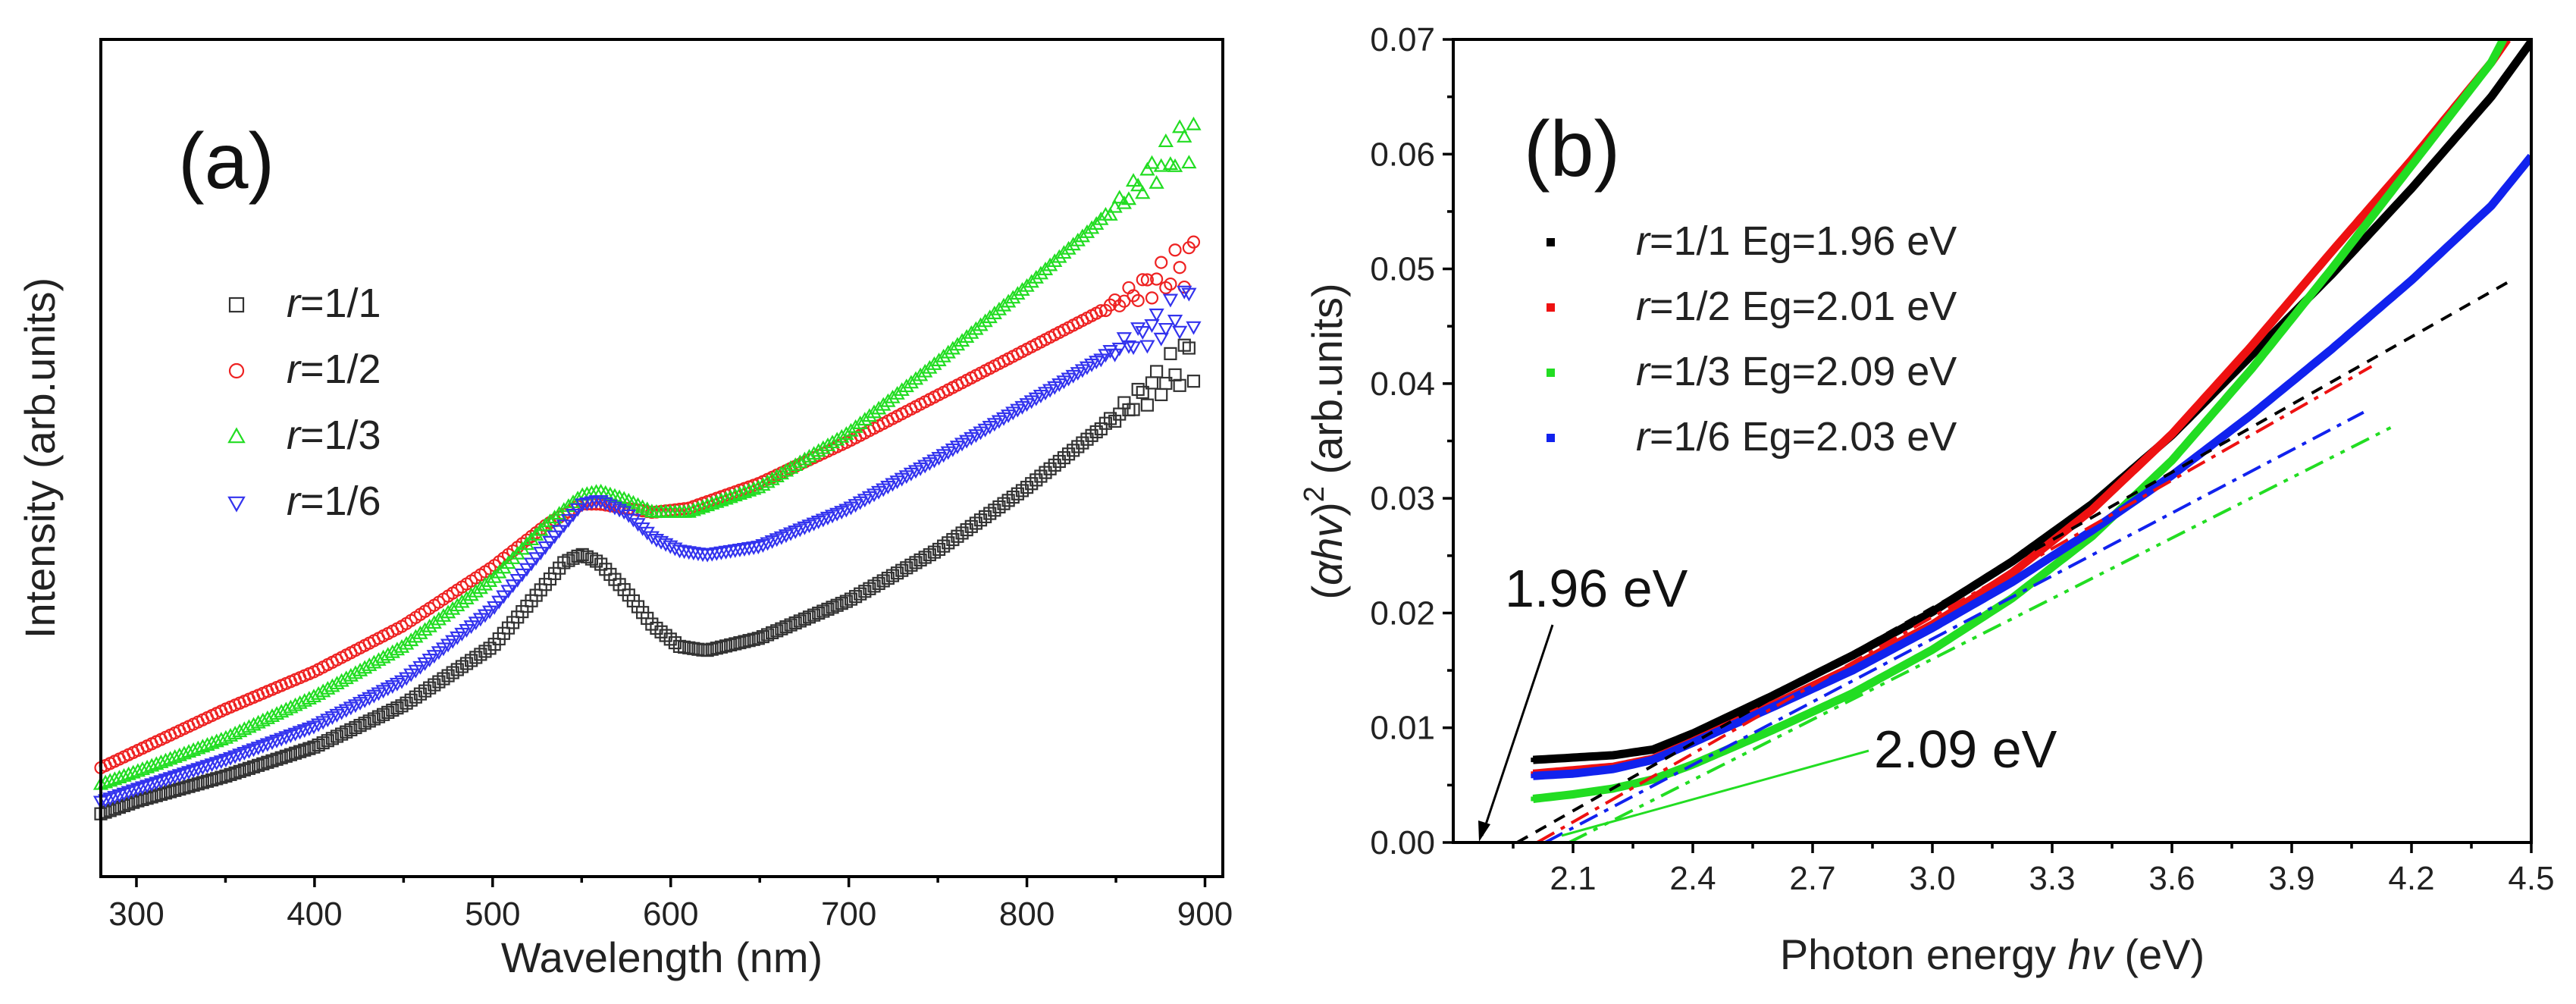 This screenshot has width=2576, height=1004. I want to click on panel-a-series-2-point, so click(1120, 305).